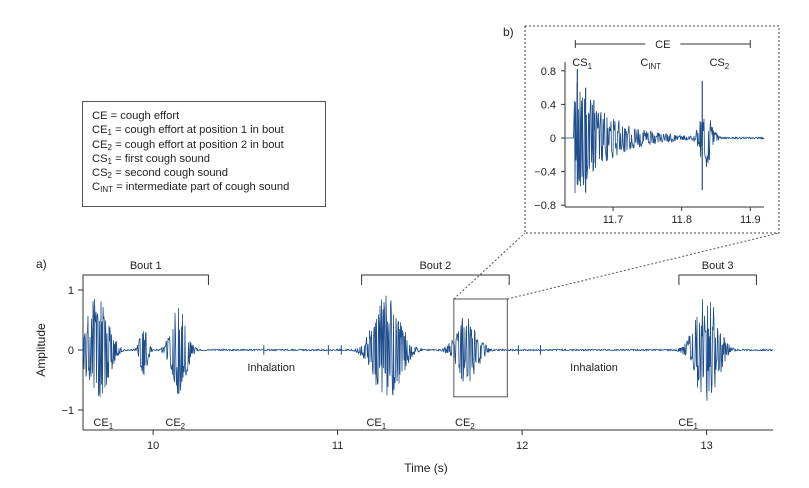  Describe the element at coordinates (548, 72) in the screenshot. I see `b-y-tick-label: 0.8` at that location.